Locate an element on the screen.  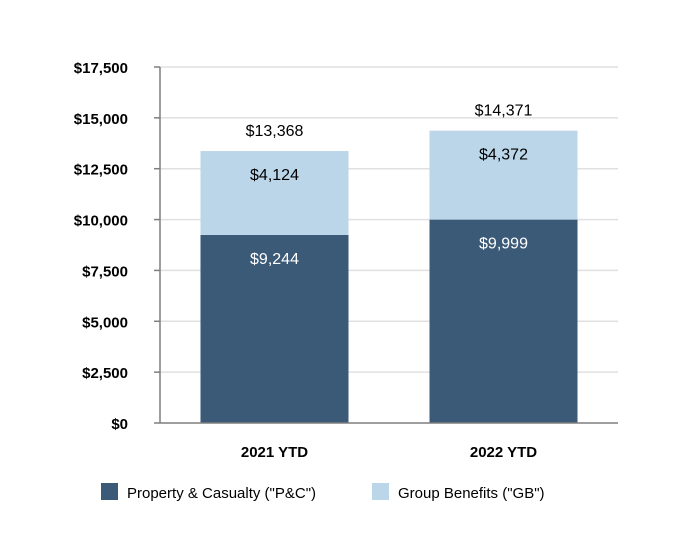
y-tick-label: $15,000 is located at coordinates (101, 119).